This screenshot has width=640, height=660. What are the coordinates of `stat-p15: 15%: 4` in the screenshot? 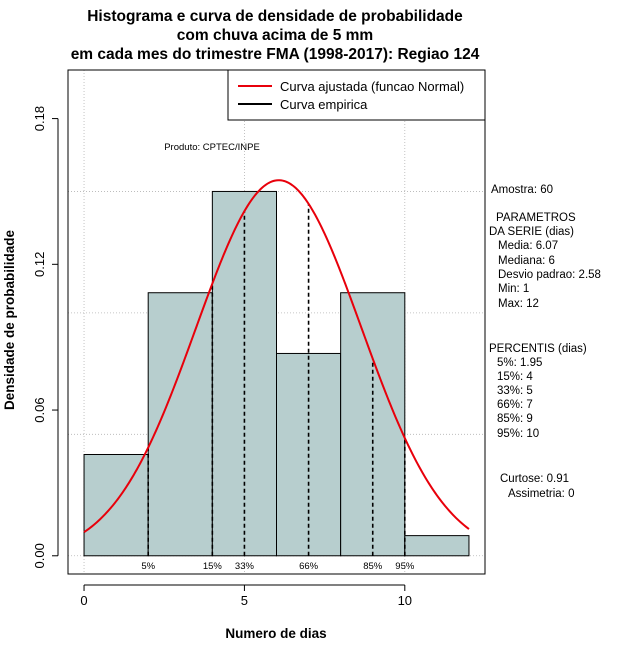 It's located at (515, 377).